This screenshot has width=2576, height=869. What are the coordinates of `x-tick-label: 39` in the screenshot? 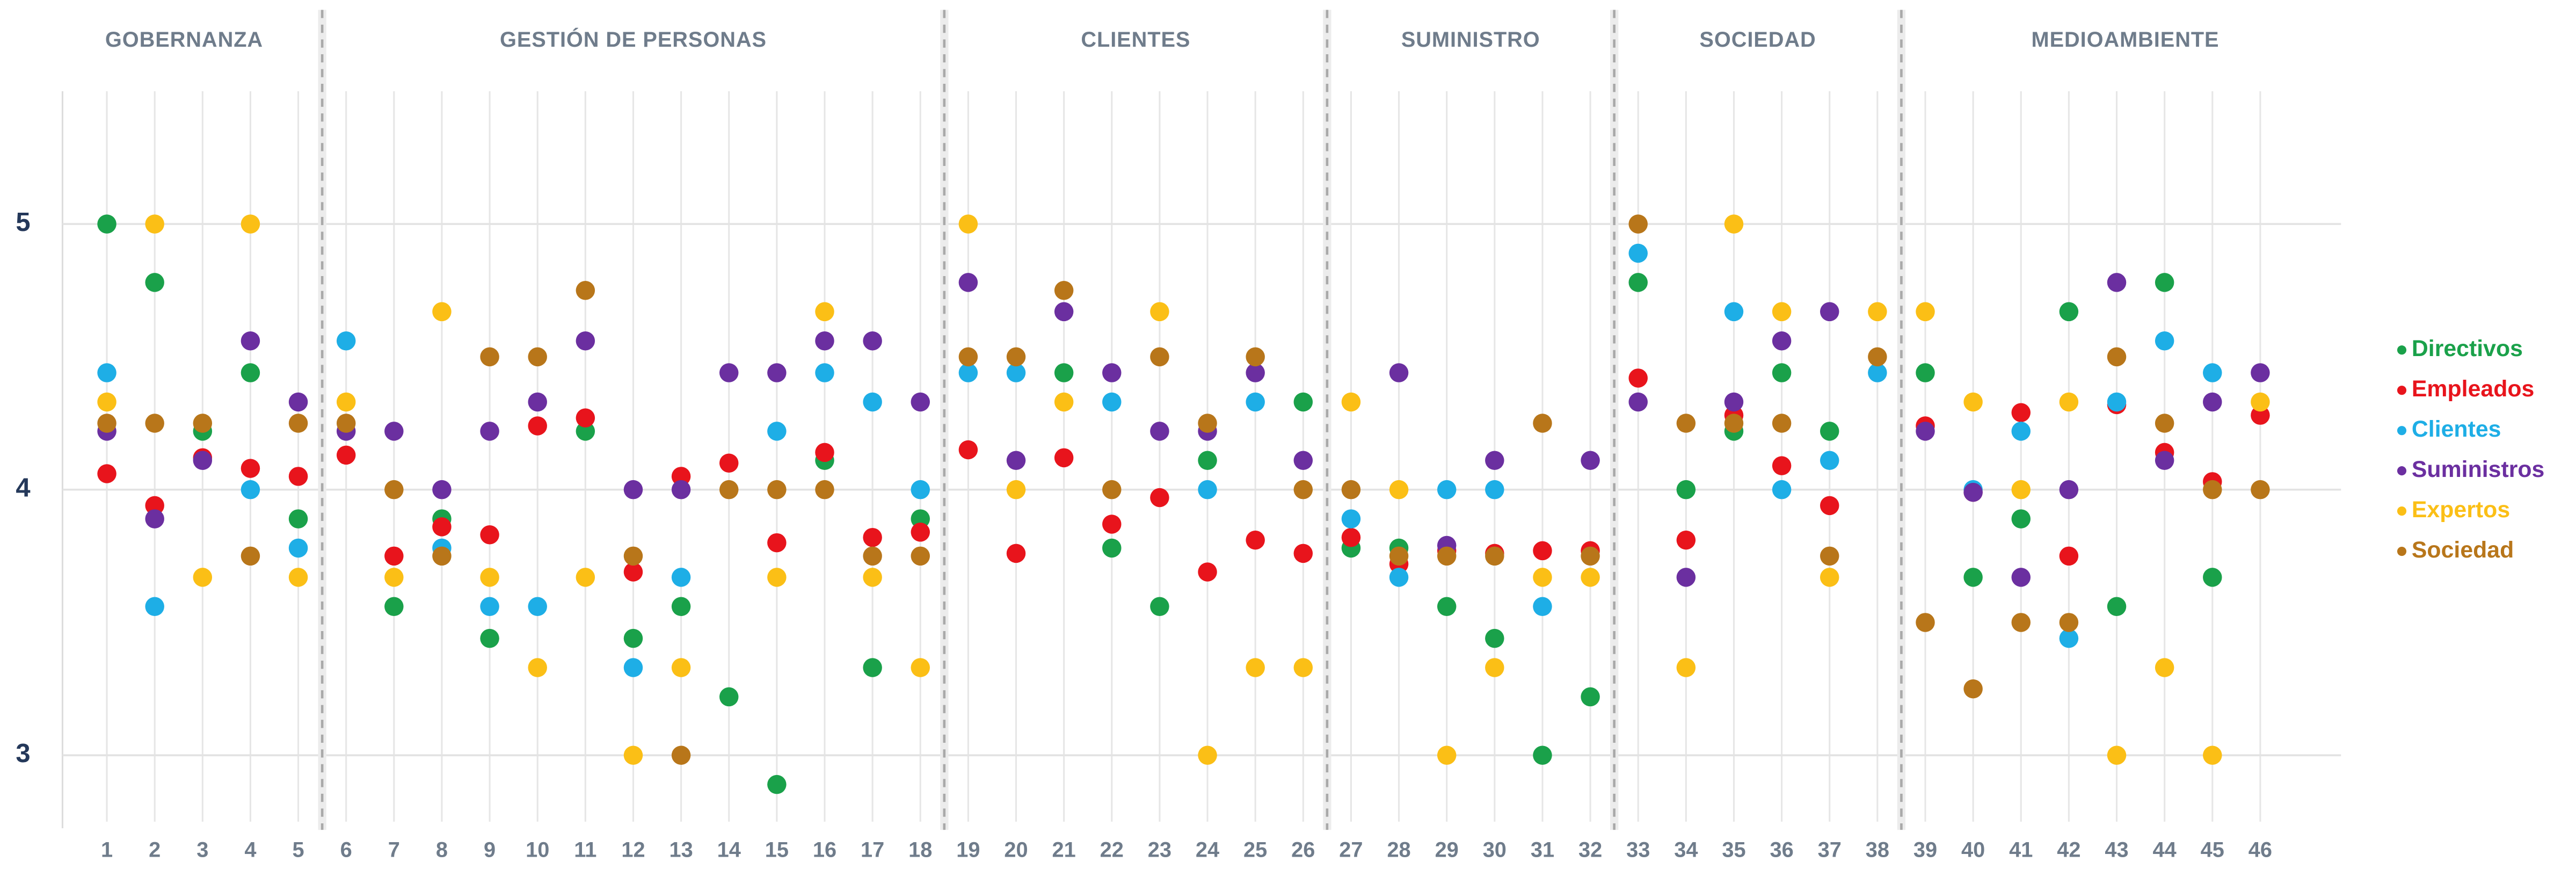 It's located at (1925, 849).